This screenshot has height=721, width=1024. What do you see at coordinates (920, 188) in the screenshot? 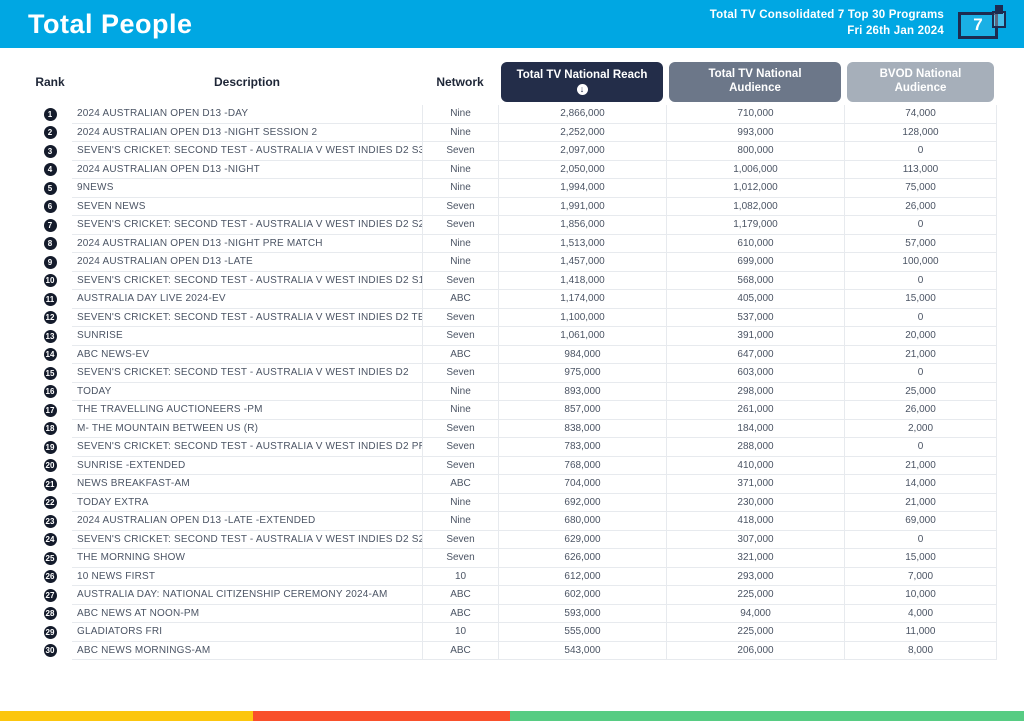
I see `bvod-cell: 75,000` at bounding box center [920, 188].